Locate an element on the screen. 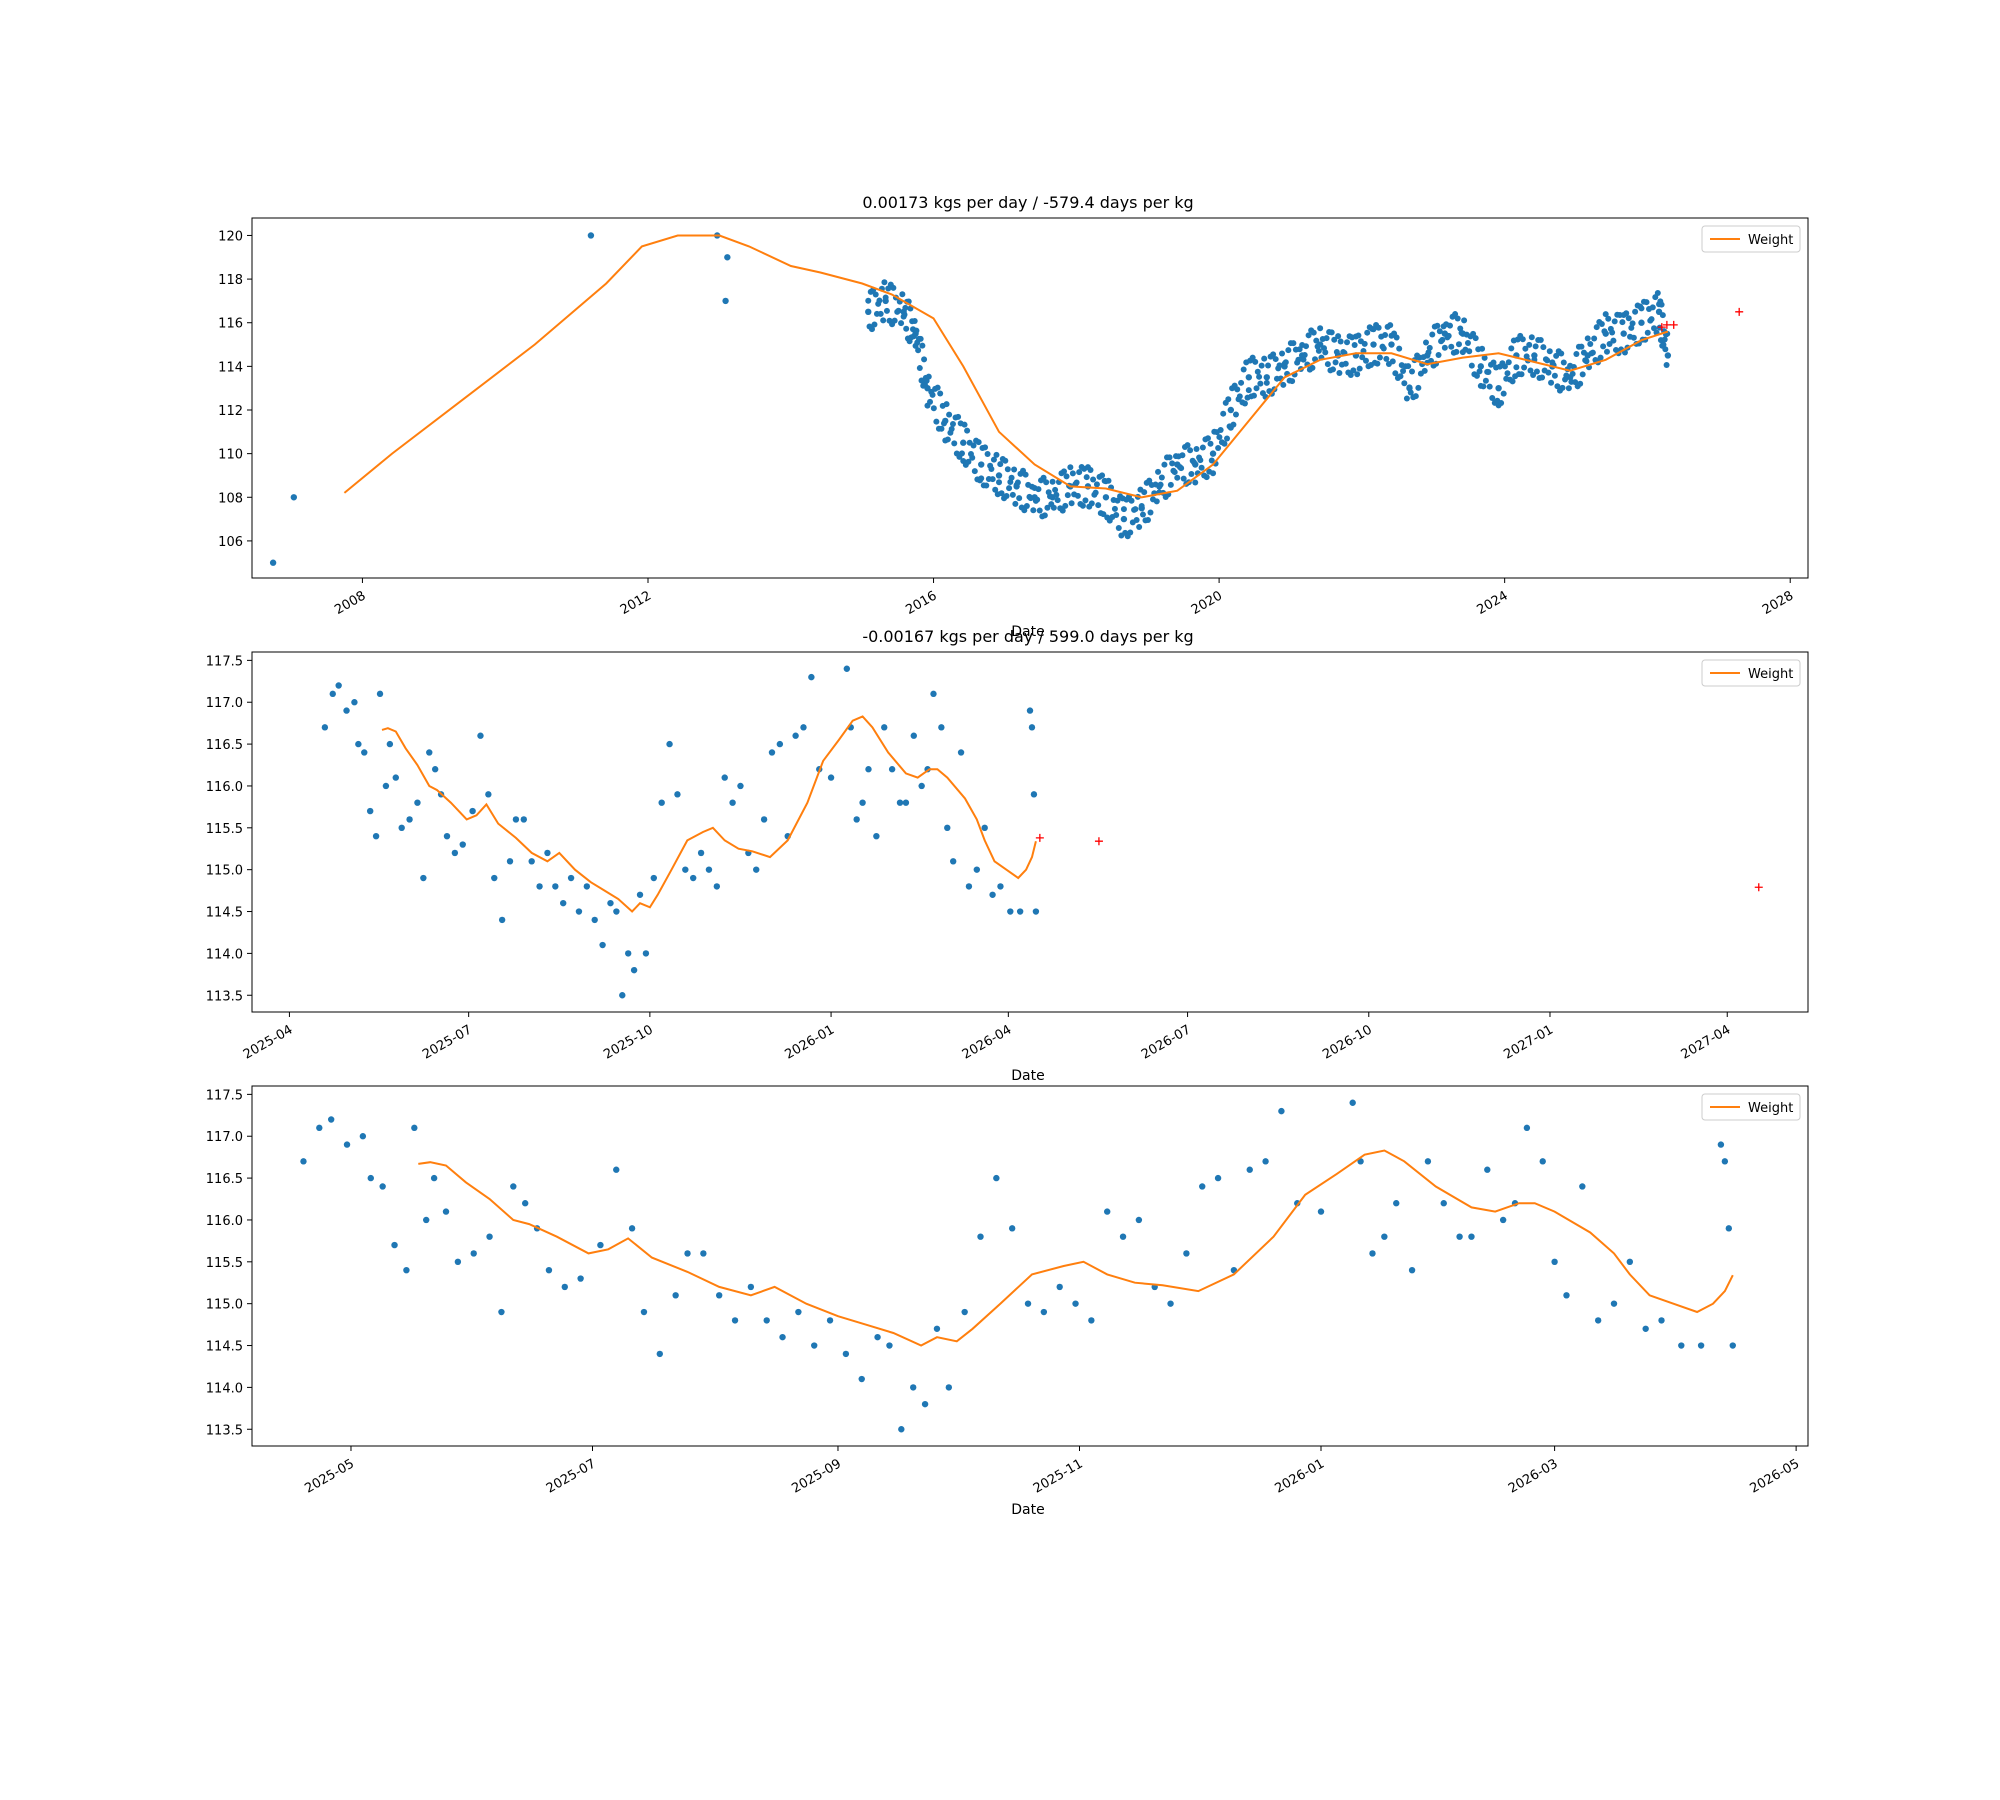 This screenshot has width=2000, height=1800. y-tick-label: 114.0 is located at coordinates (224, 1388).